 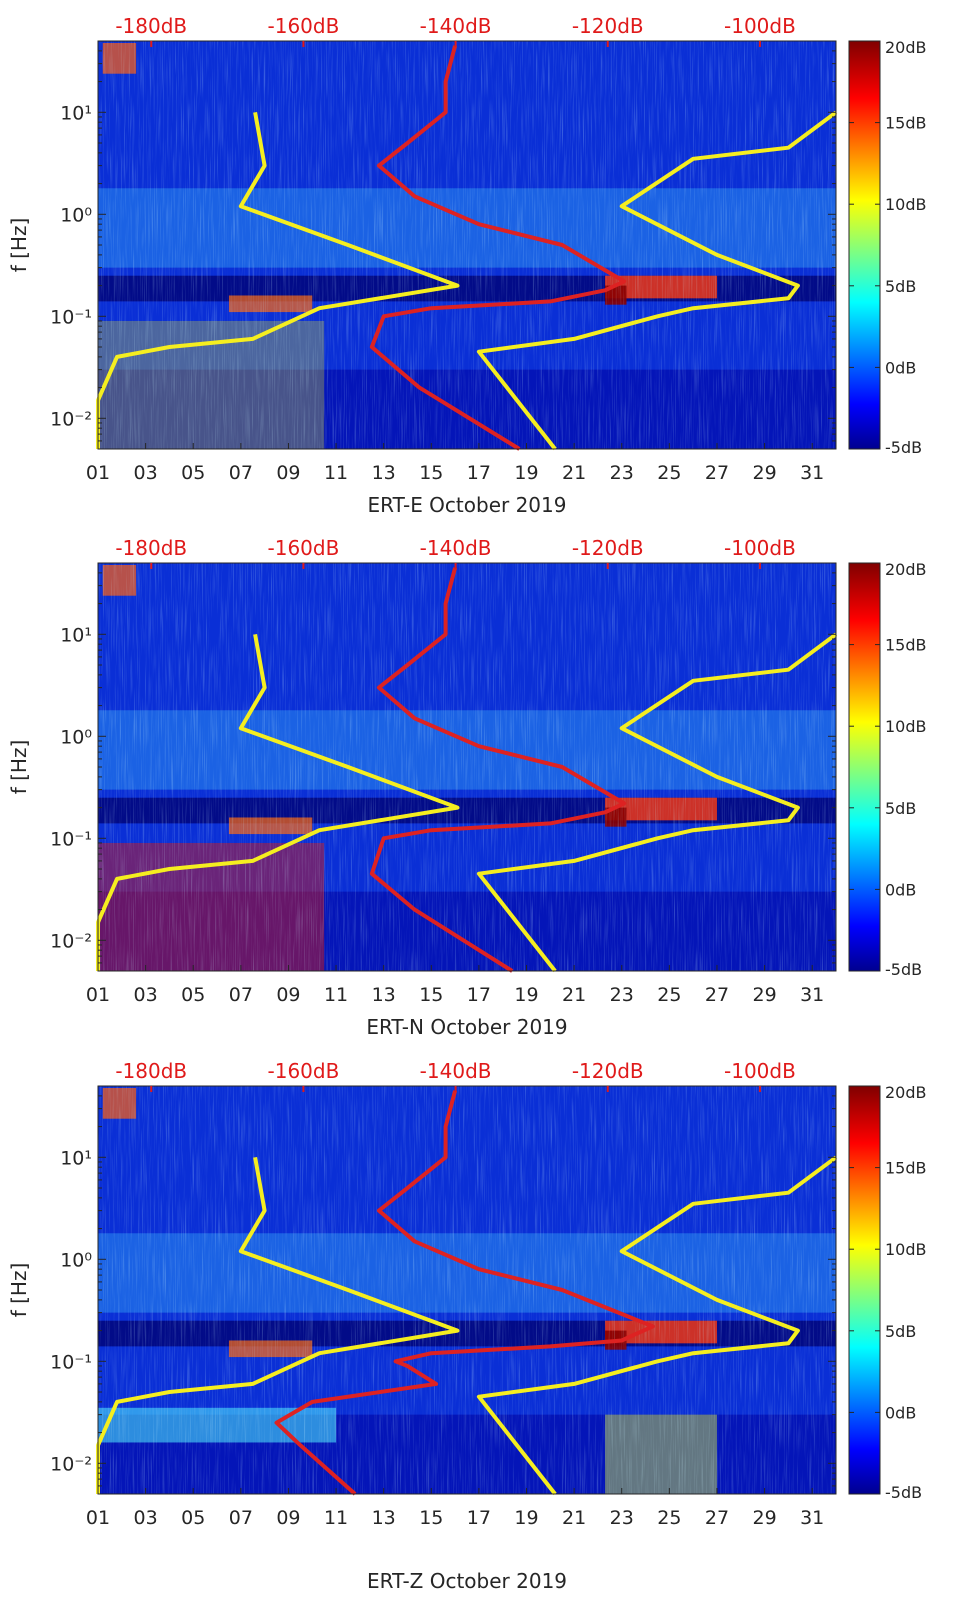 I want to click on x-axis-label: ERT-E October 2019, so click(x=467, y=505).